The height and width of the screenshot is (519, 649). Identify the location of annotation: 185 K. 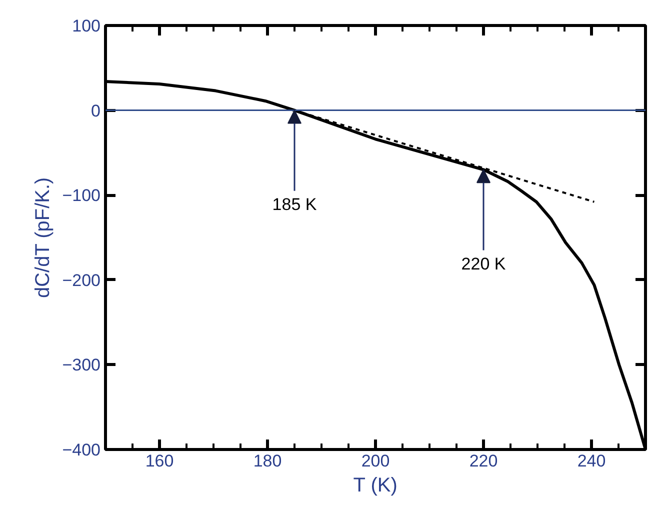
(295, 204).